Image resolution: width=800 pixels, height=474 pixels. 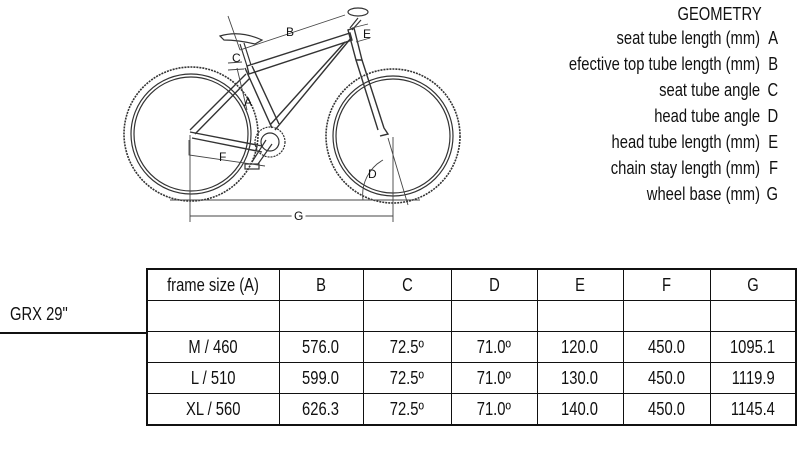 I want to click on legend-item: chain stay length (mm) F, so click(x=694, y=171).